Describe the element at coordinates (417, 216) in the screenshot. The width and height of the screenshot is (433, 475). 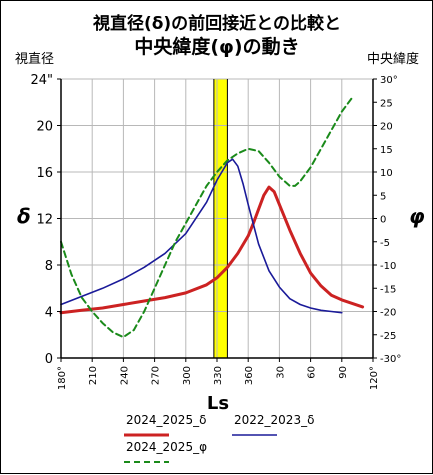
I see `right-axis-symbol: φ` at that location.